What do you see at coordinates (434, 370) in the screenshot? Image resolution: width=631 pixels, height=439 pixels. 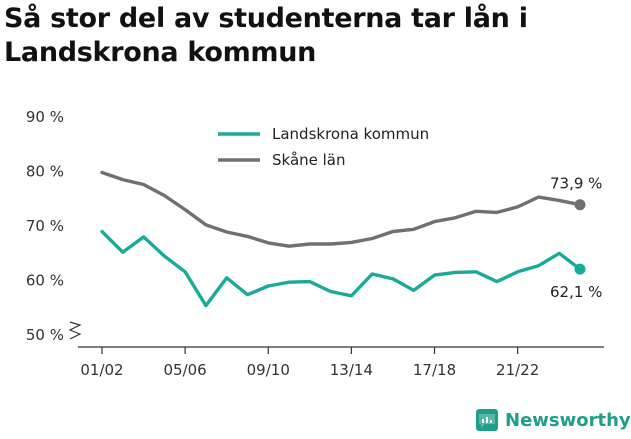 I see `x-tick-label: 17/18` at bounding box center [434, 370].